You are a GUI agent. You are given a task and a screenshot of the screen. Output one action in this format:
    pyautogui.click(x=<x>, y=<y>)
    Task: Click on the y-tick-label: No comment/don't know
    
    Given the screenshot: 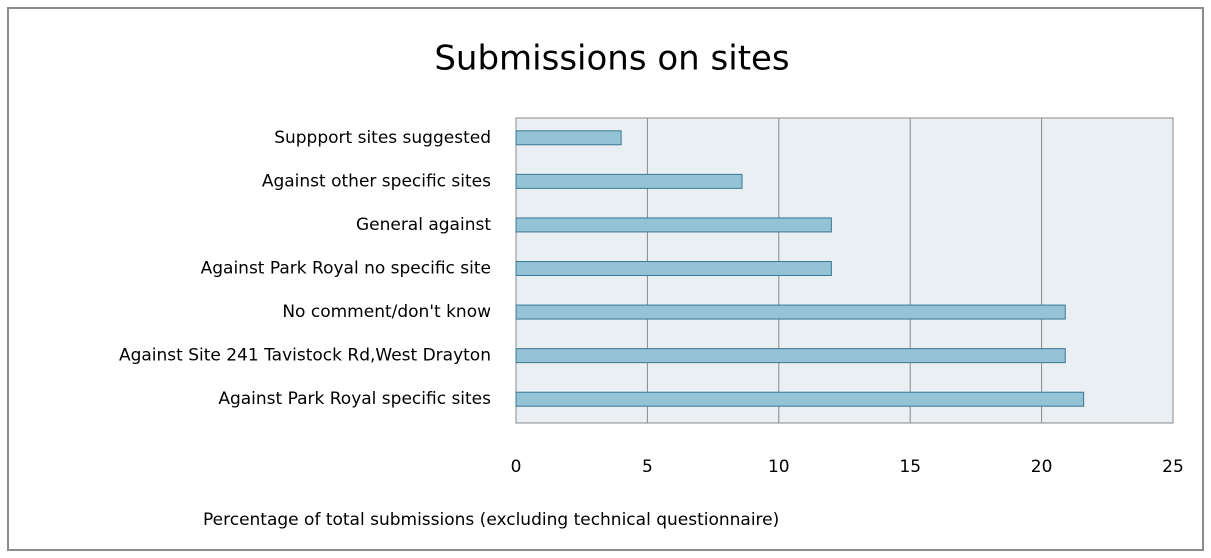 What is the action you would take?
    pyautogui.click(x=386, y=312)
    